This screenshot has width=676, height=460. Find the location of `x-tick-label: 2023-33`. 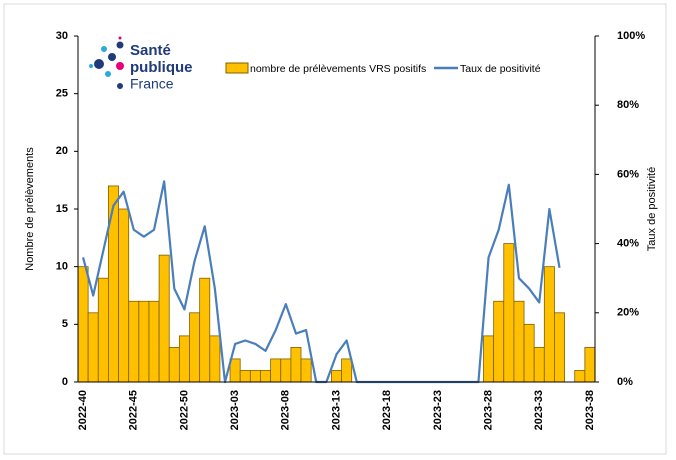

x-tick-label: 2023-33 is located at coordinates (539, 410).